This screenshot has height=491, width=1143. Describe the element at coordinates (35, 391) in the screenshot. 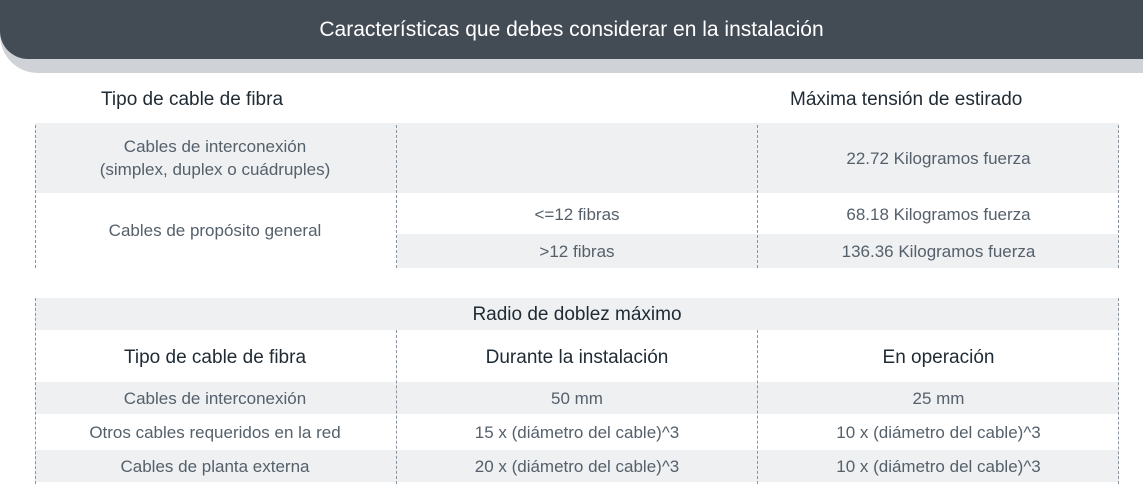

I see `bend-divider-left` at that location.